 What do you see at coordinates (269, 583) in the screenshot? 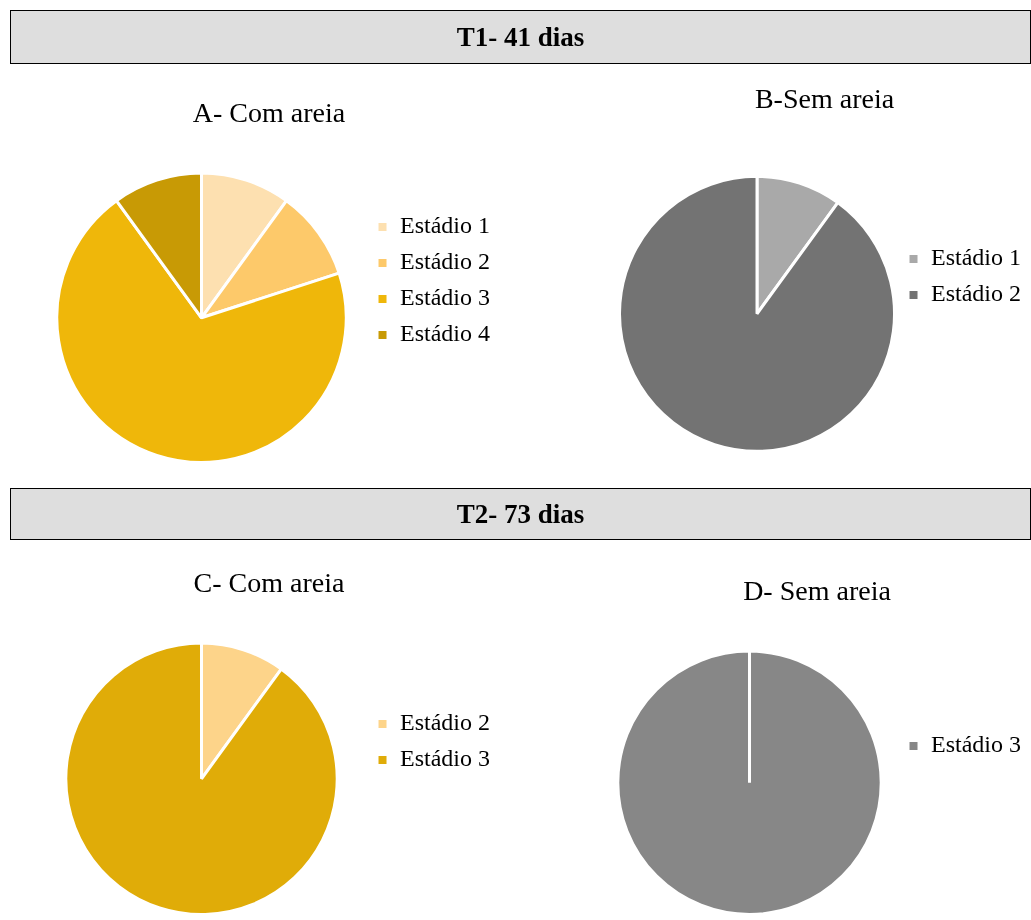
I see `chart-title: C- Com areia` at bounding box center [269, 583].